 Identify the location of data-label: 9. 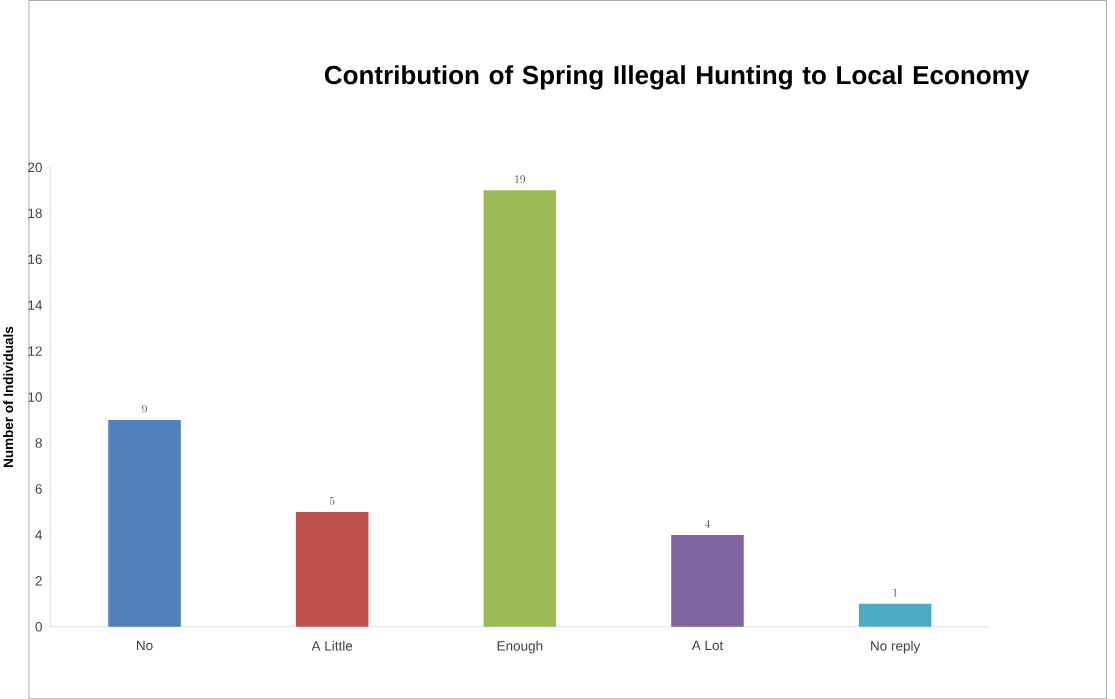
(144, 408).